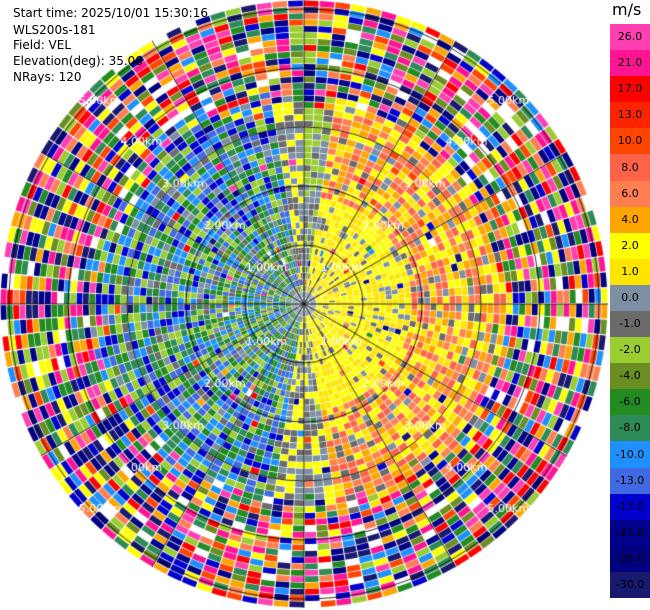 This screenshot has width=650, height=610. I want to click on colorbar-label: 4.0, so click(630, 219).